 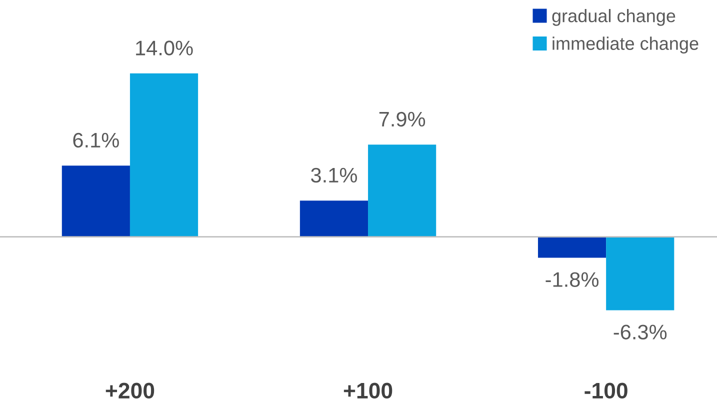 I want to click on legend-label: immediate change, so click(x=625, y=45).